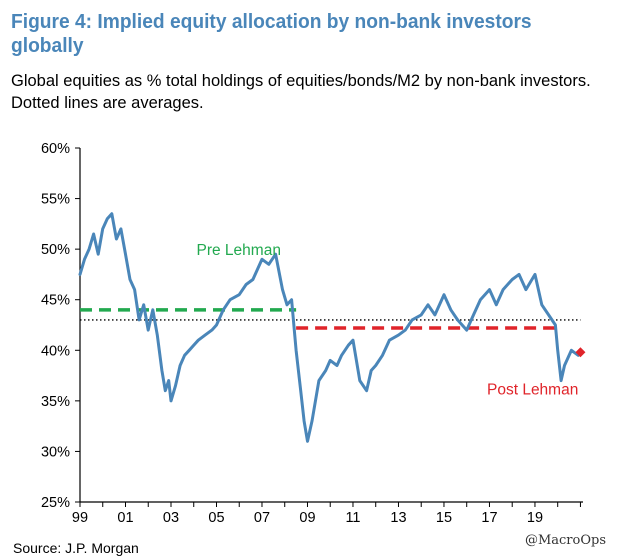 This screenshot has height=559, width=619. What do you see at coordinates (55, 149) in the screenshot?
I see `y-tick-label: 60%` at bounding box center [55, 149].